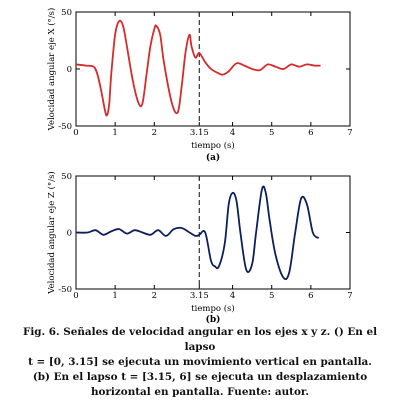 This screenshot has height=400, width=400. I want to click on caption-line-4: horizontal en pantalla. Fuente: autor., so click(200, 392).